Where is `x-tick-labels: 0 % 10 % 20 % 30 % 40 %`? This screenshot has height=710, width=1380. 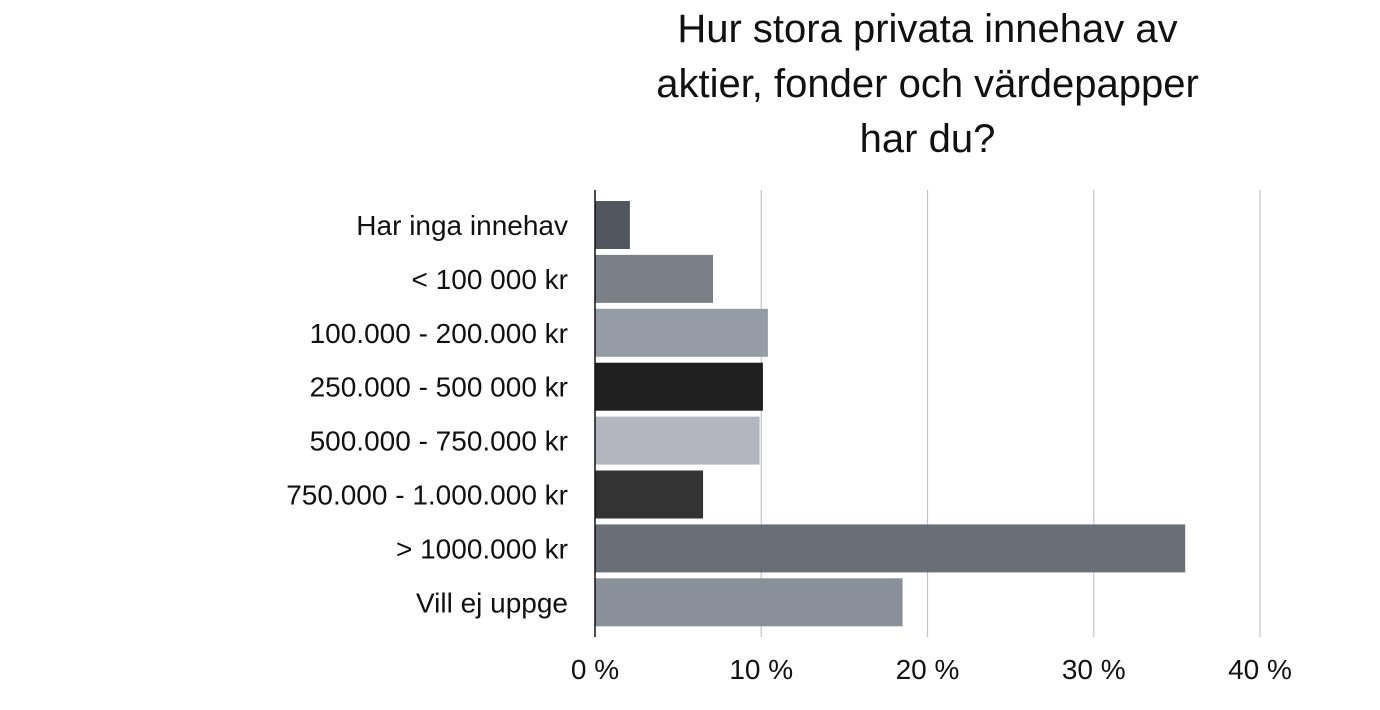 x-tick-labels: 0 % 10 % 20 % 30 % 40 % is located at coordinates (931, 669).